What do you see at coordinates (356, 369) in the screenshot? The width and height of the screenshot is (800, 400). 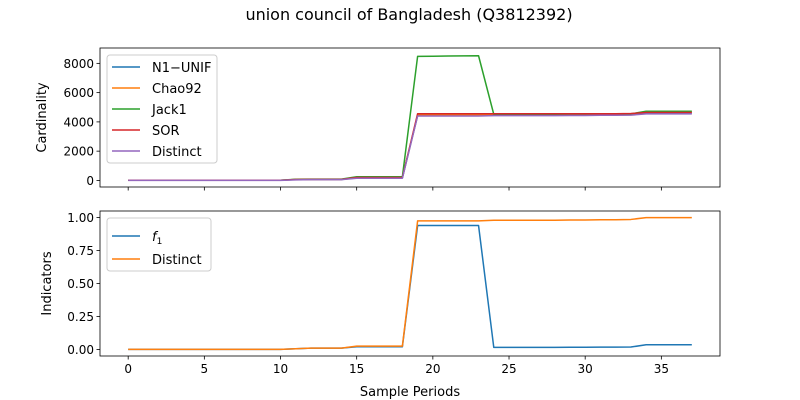 I see `x-tick-label: 15` at bounding box center [356, 369].